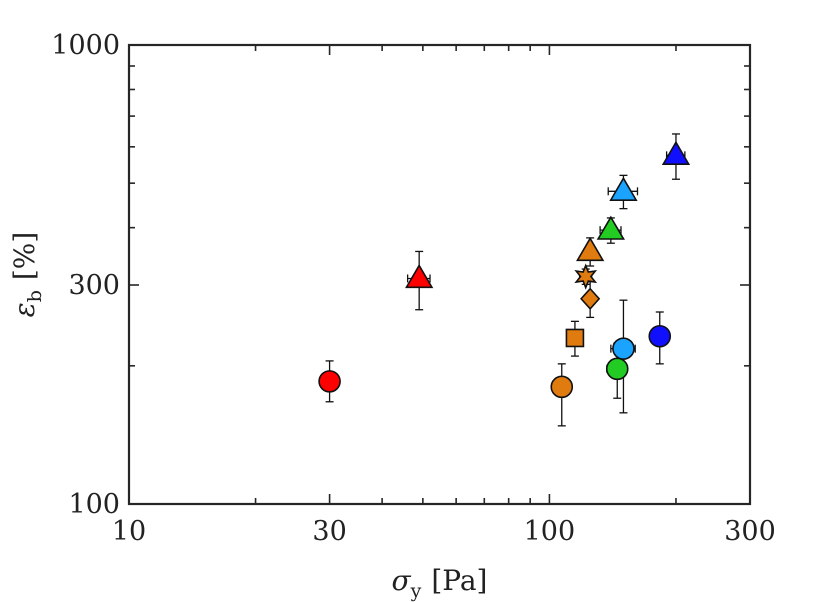  Describe the element at coordinates (94, 504) in the screenshot. I see `y-tick-label: 100` at that location.